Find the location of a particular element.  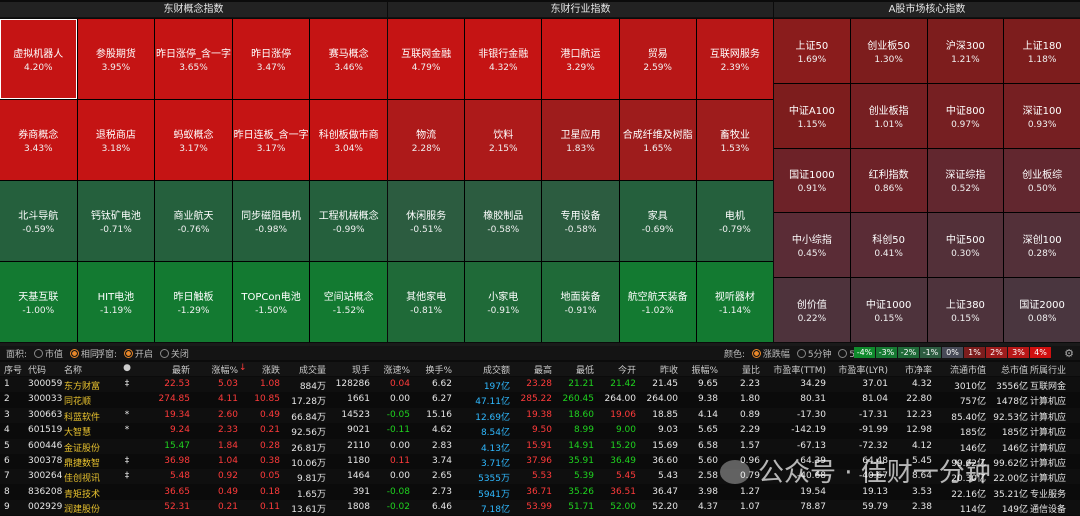

column-header: 最高 is located at coordinates (542, 371).